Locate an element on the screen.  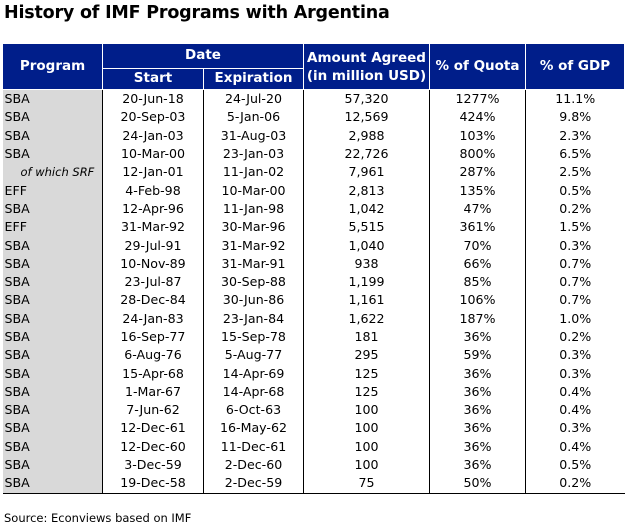
start-date-cell: 12-Jan-01 is located at coordinates (153, 172).